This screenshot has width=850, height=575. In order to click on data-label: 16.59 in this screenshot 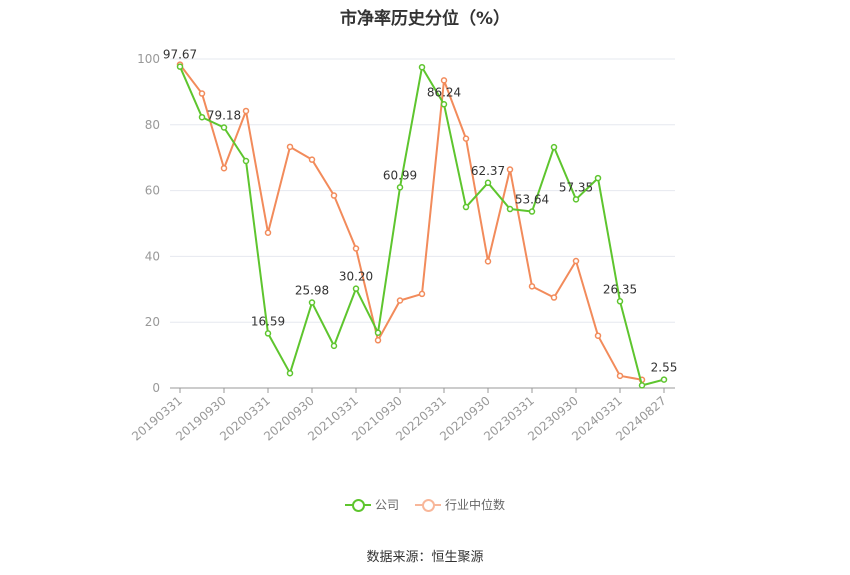, I will do `click(268, 321)`.